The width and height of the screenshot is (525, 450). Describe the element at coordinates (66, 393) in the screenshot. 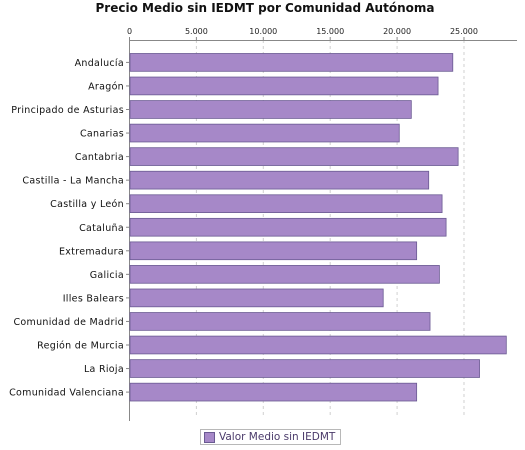

I see `category-label: Comunidad Valenciana` at that location.